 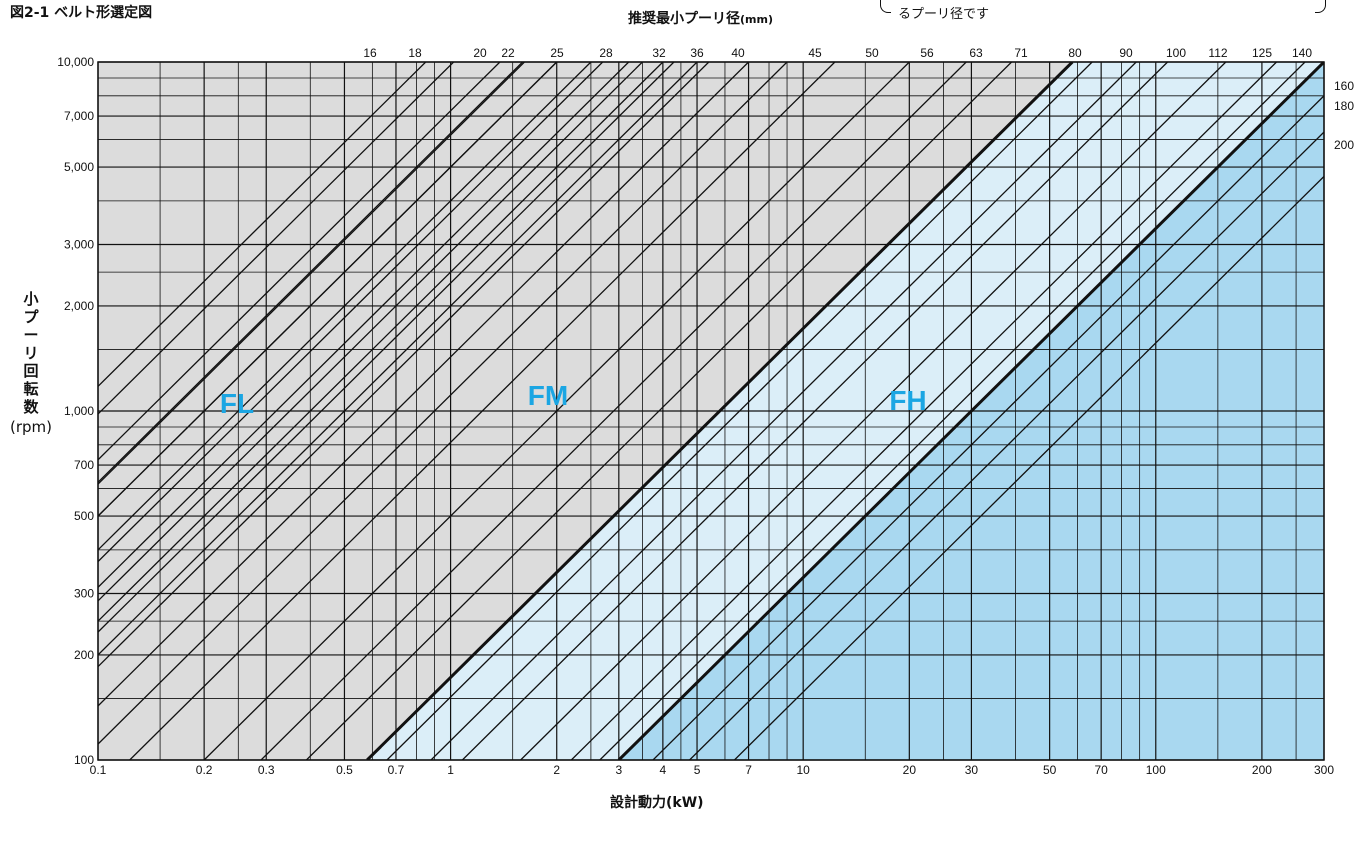 I want to click on note-brace-right, so click(x=1320, y=6).